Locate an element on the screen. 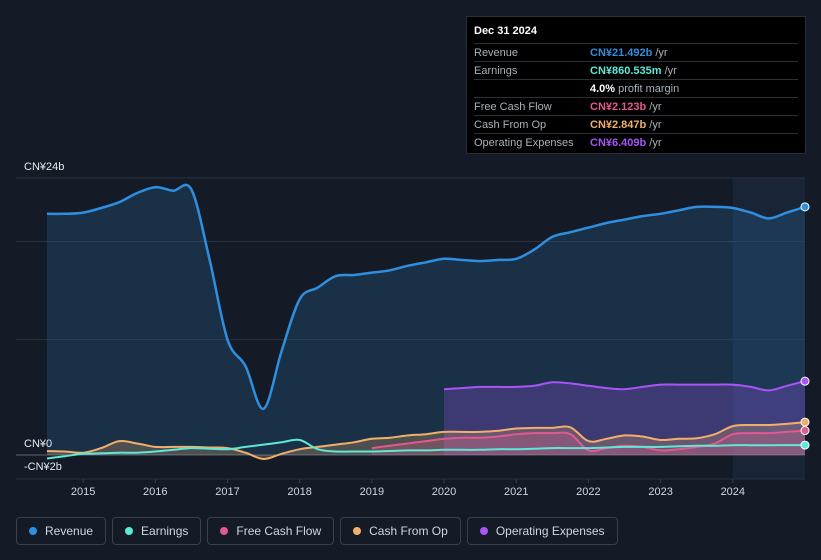  x-tick-label: 2015 is located at coordinates (83, 492).